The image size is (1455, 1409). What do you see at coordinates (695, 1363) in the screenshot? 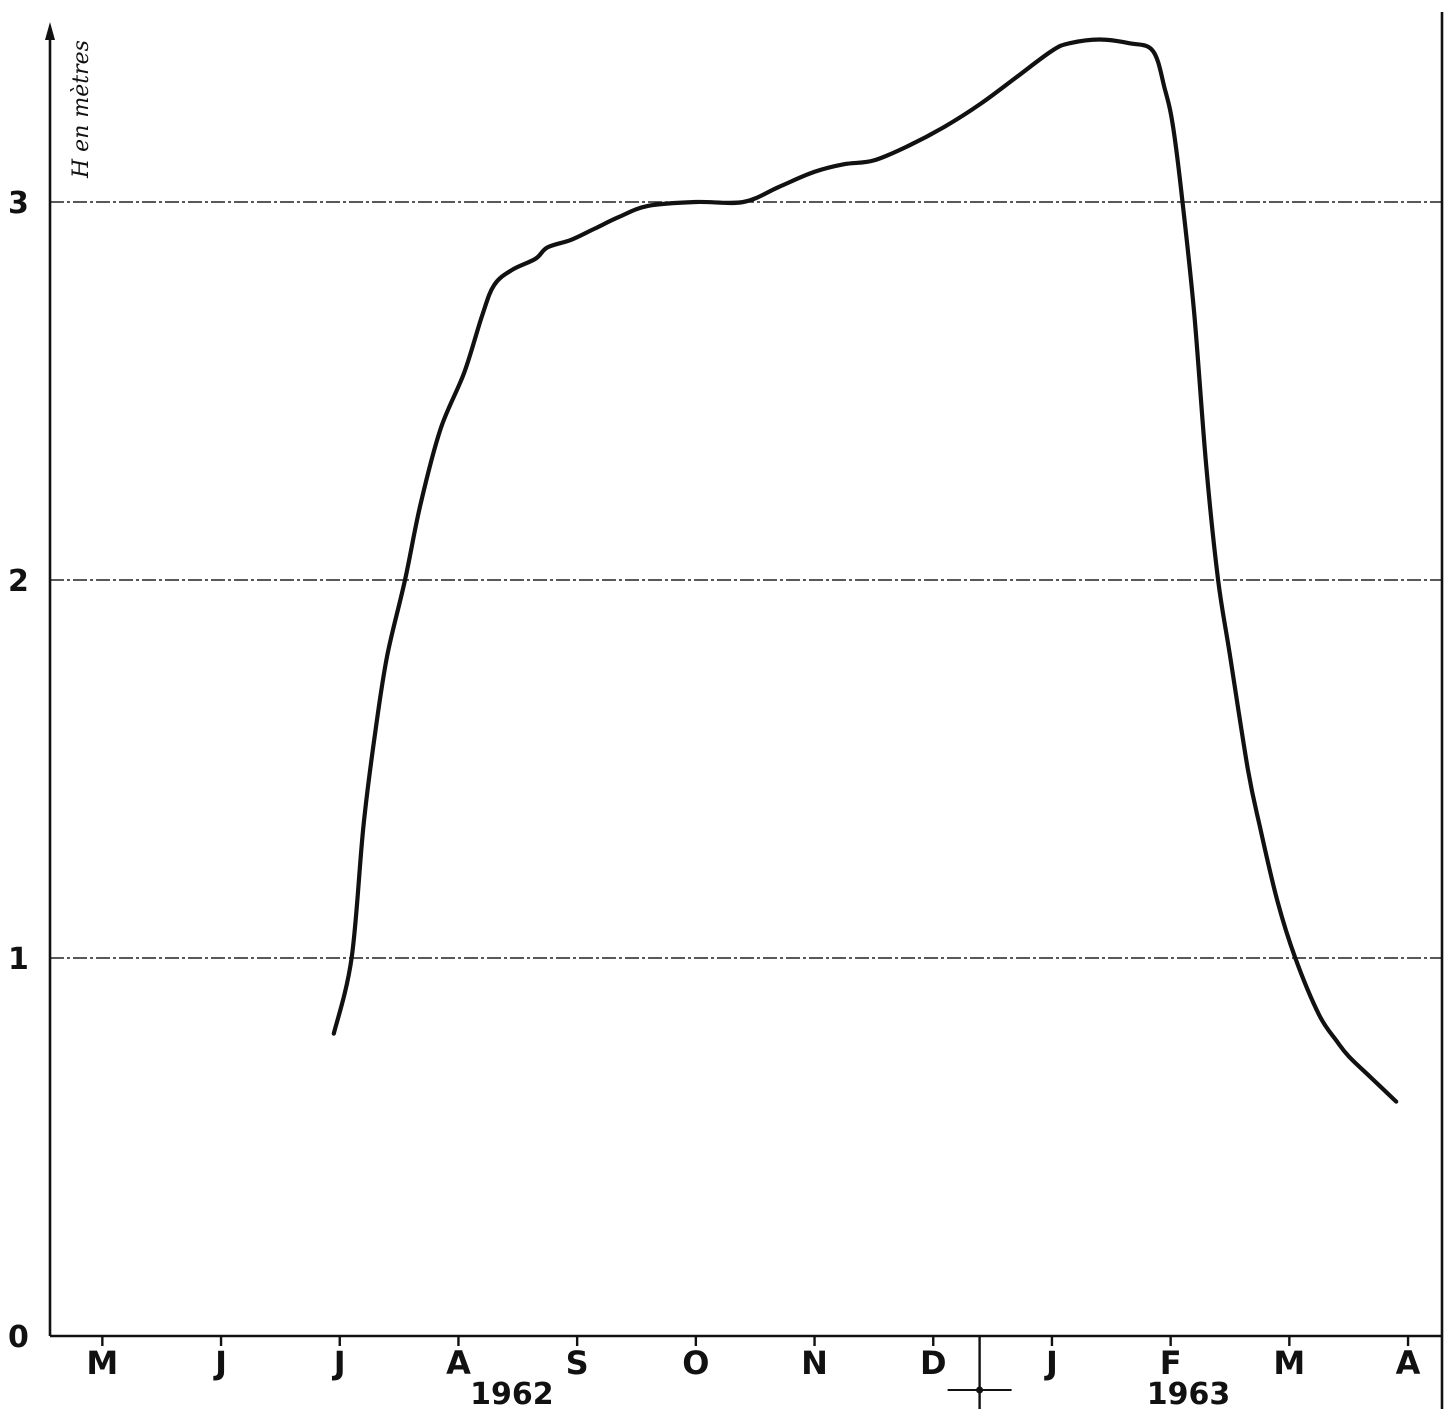
I see `month-label: O` at bounding box center [695, 1363].